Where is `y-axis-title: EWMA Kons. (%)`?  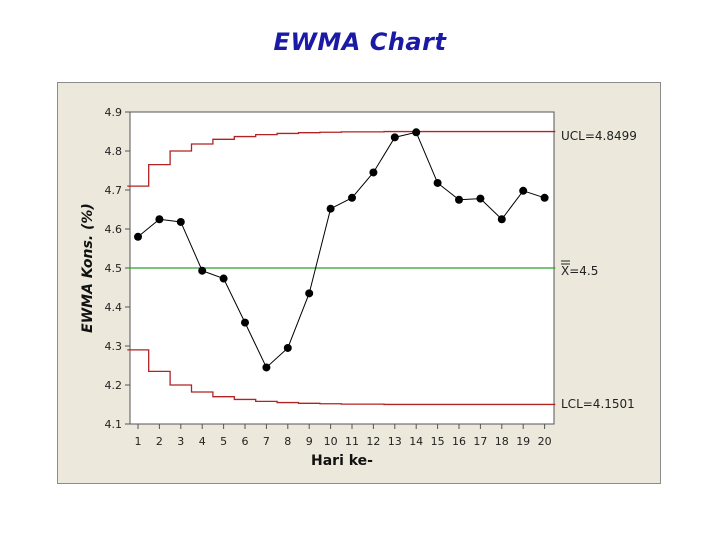 y-axis-title: EWMA Kons. (%) is located at coordinates (88, 268).